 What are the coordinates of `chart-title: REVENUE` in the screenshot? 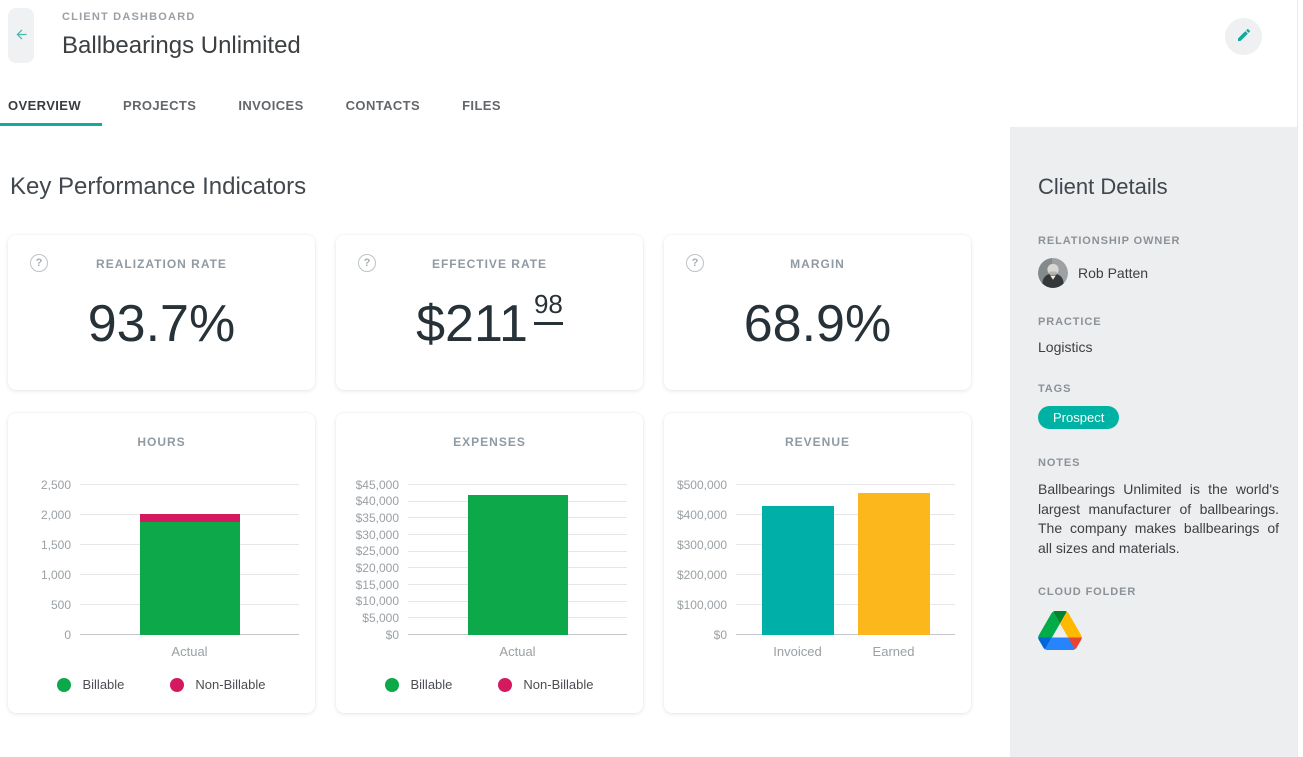 It's located at (817, 442).